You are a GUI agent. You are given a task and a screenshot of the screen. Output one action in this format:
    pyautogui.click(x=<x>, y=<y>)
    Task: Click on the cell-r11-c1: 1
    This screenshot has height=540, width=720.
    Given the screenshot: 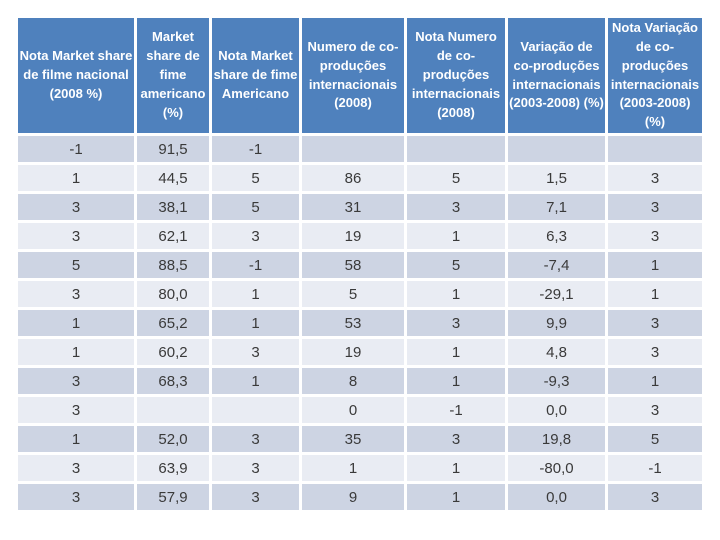 What is the action you would take?
    pyautogui.click(x=76, y=439)
    